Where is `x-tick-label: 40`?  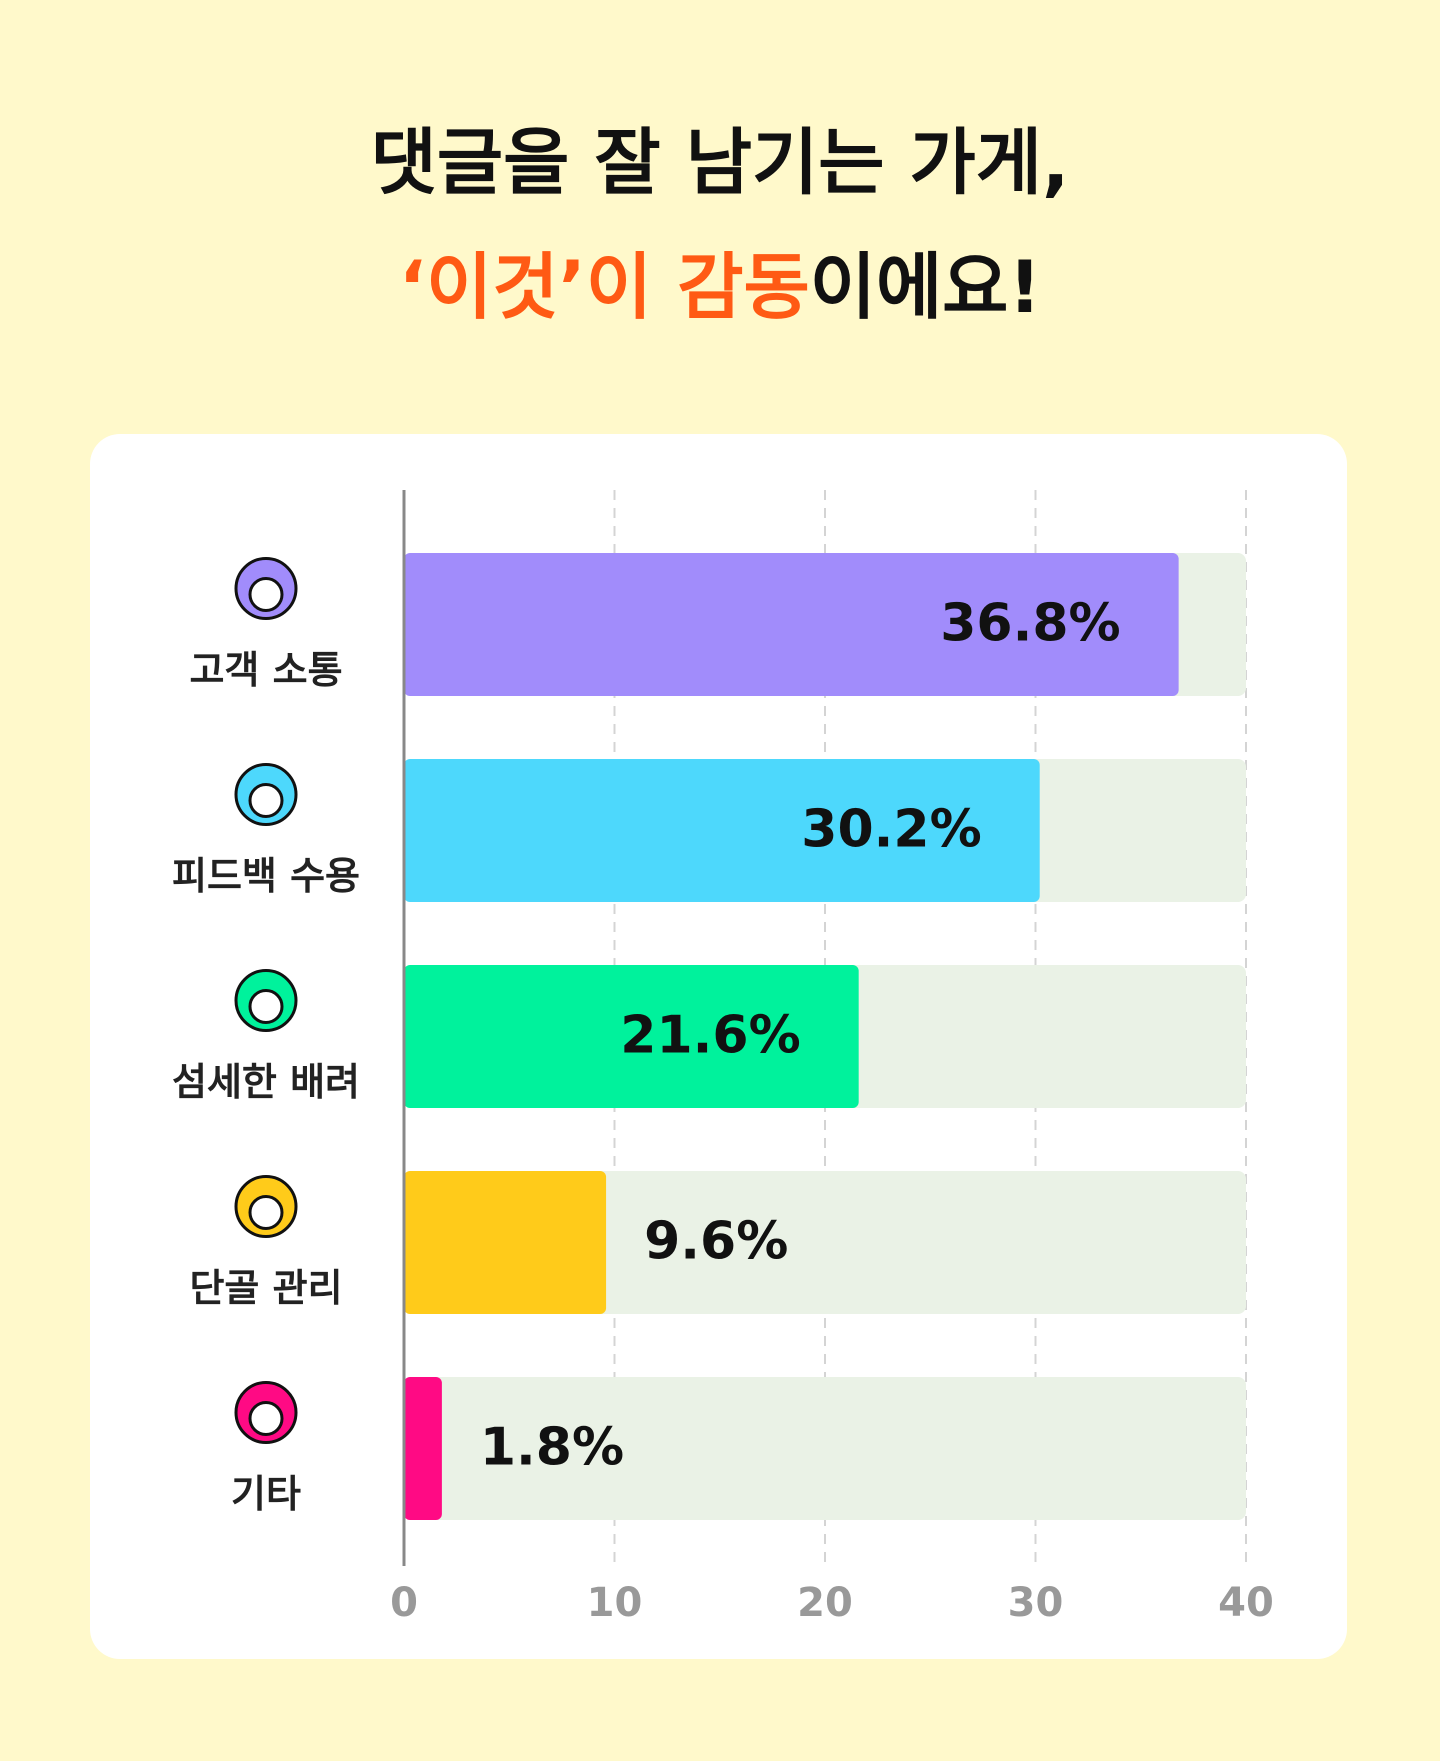
x-tick-label: 40 is located at coordinates (1246, 1603).